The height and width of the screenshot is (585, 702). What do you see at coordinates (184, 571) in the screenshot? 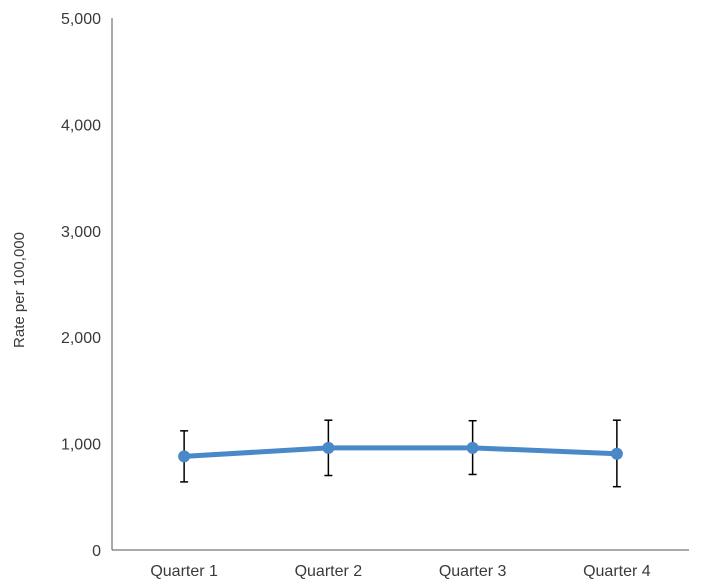
I see `x-tick-label: Quarter 1` at bounding box center [184, 571].